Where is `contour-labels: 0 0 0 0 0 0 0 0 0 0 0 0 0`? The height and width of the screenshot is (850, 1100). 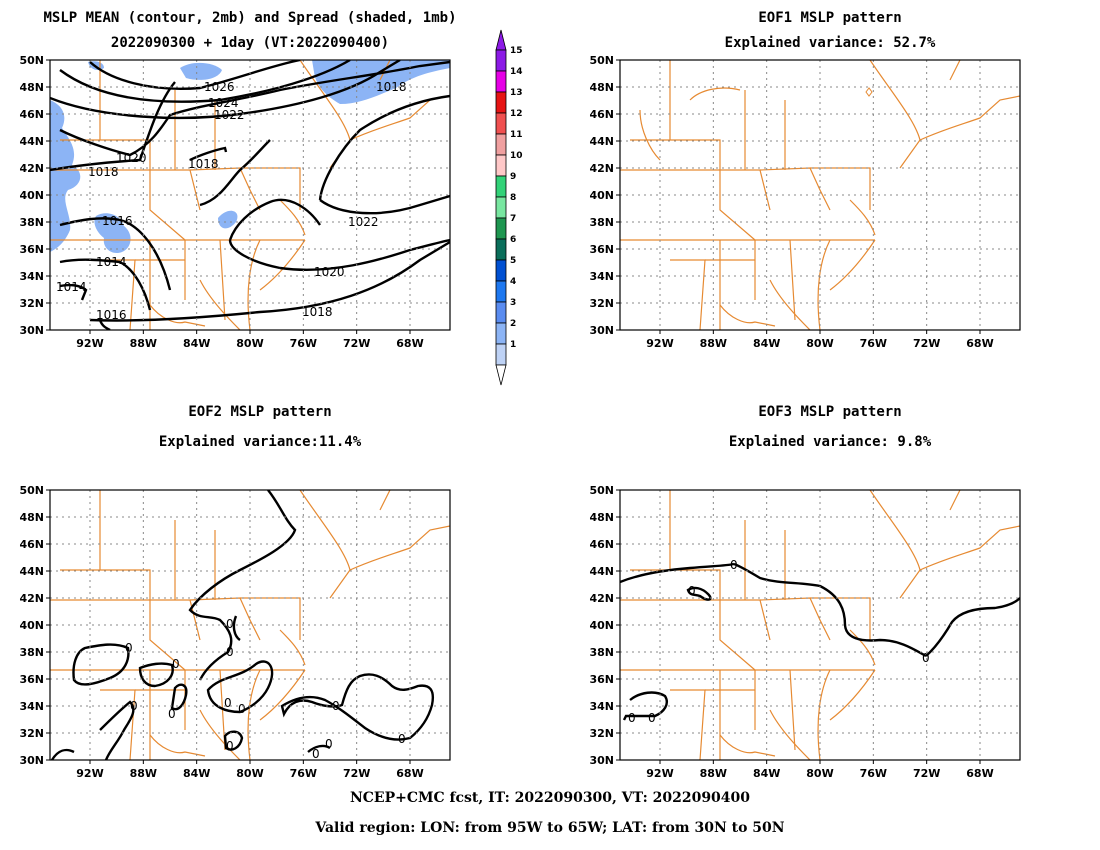
contour-labels: 0 0 0 0 0 0 0 0 0 0 0 0 0 is located at coordinates (265, 688).